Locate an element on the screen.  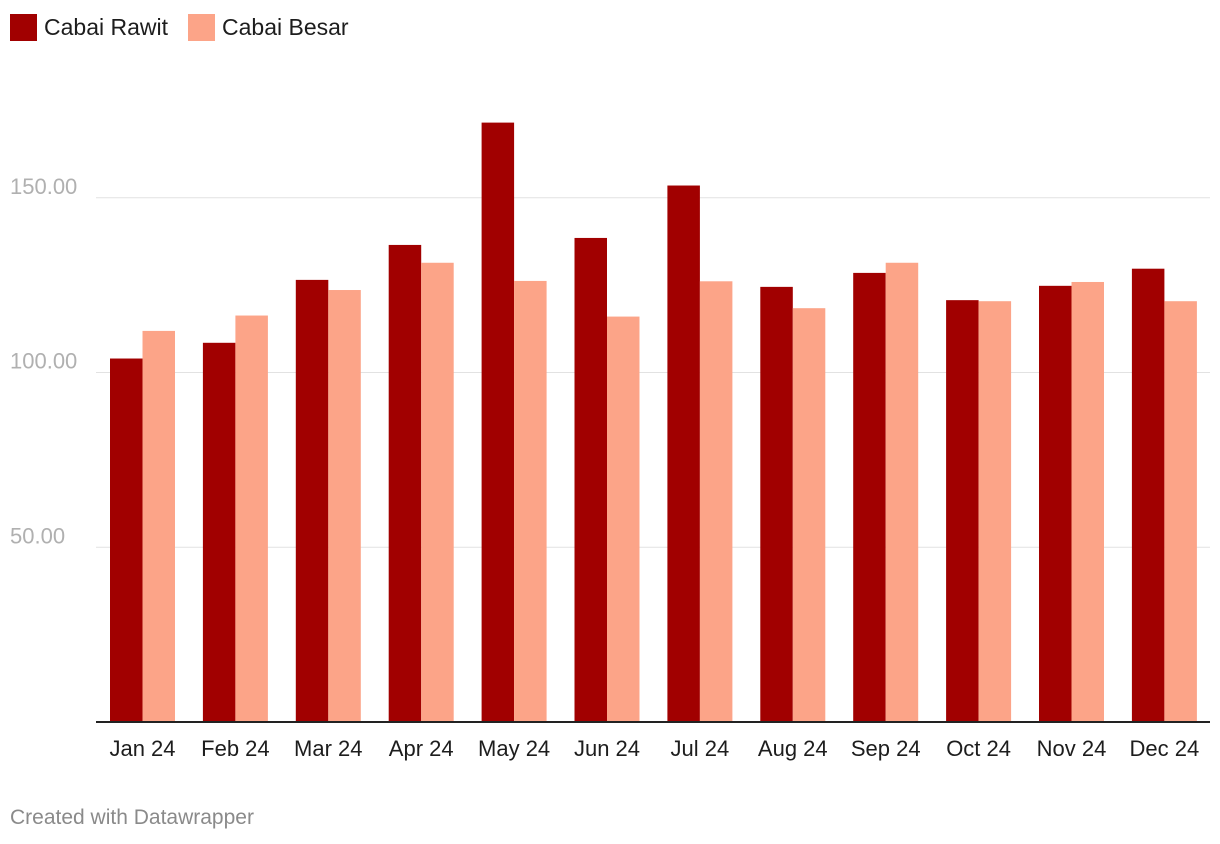
y-tick-label: 150.00 is located at coordinates (43, 186).